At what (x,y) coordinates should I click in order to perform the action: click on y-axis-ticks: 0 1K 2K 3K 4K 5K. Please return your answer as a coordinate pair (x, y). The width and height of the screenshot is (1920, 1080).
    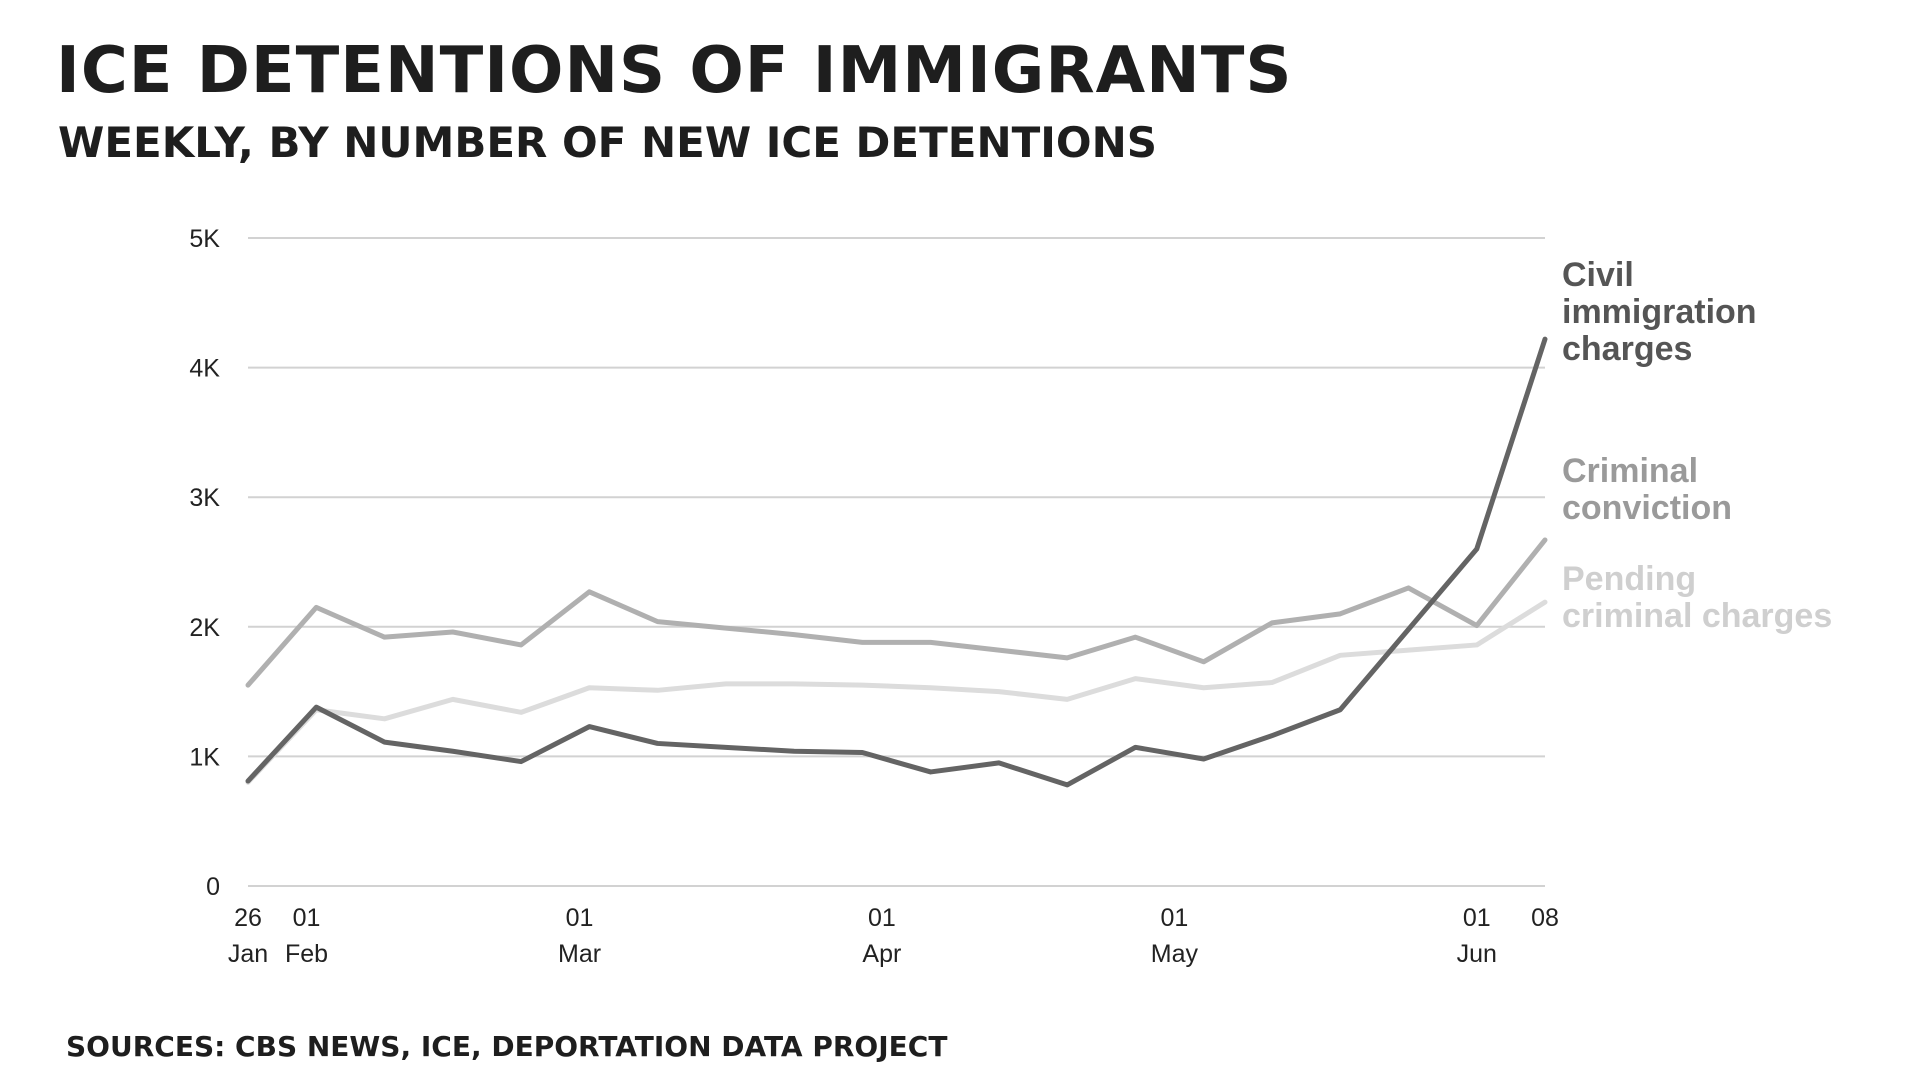
    Looking at the image, I should click on (204, 563).